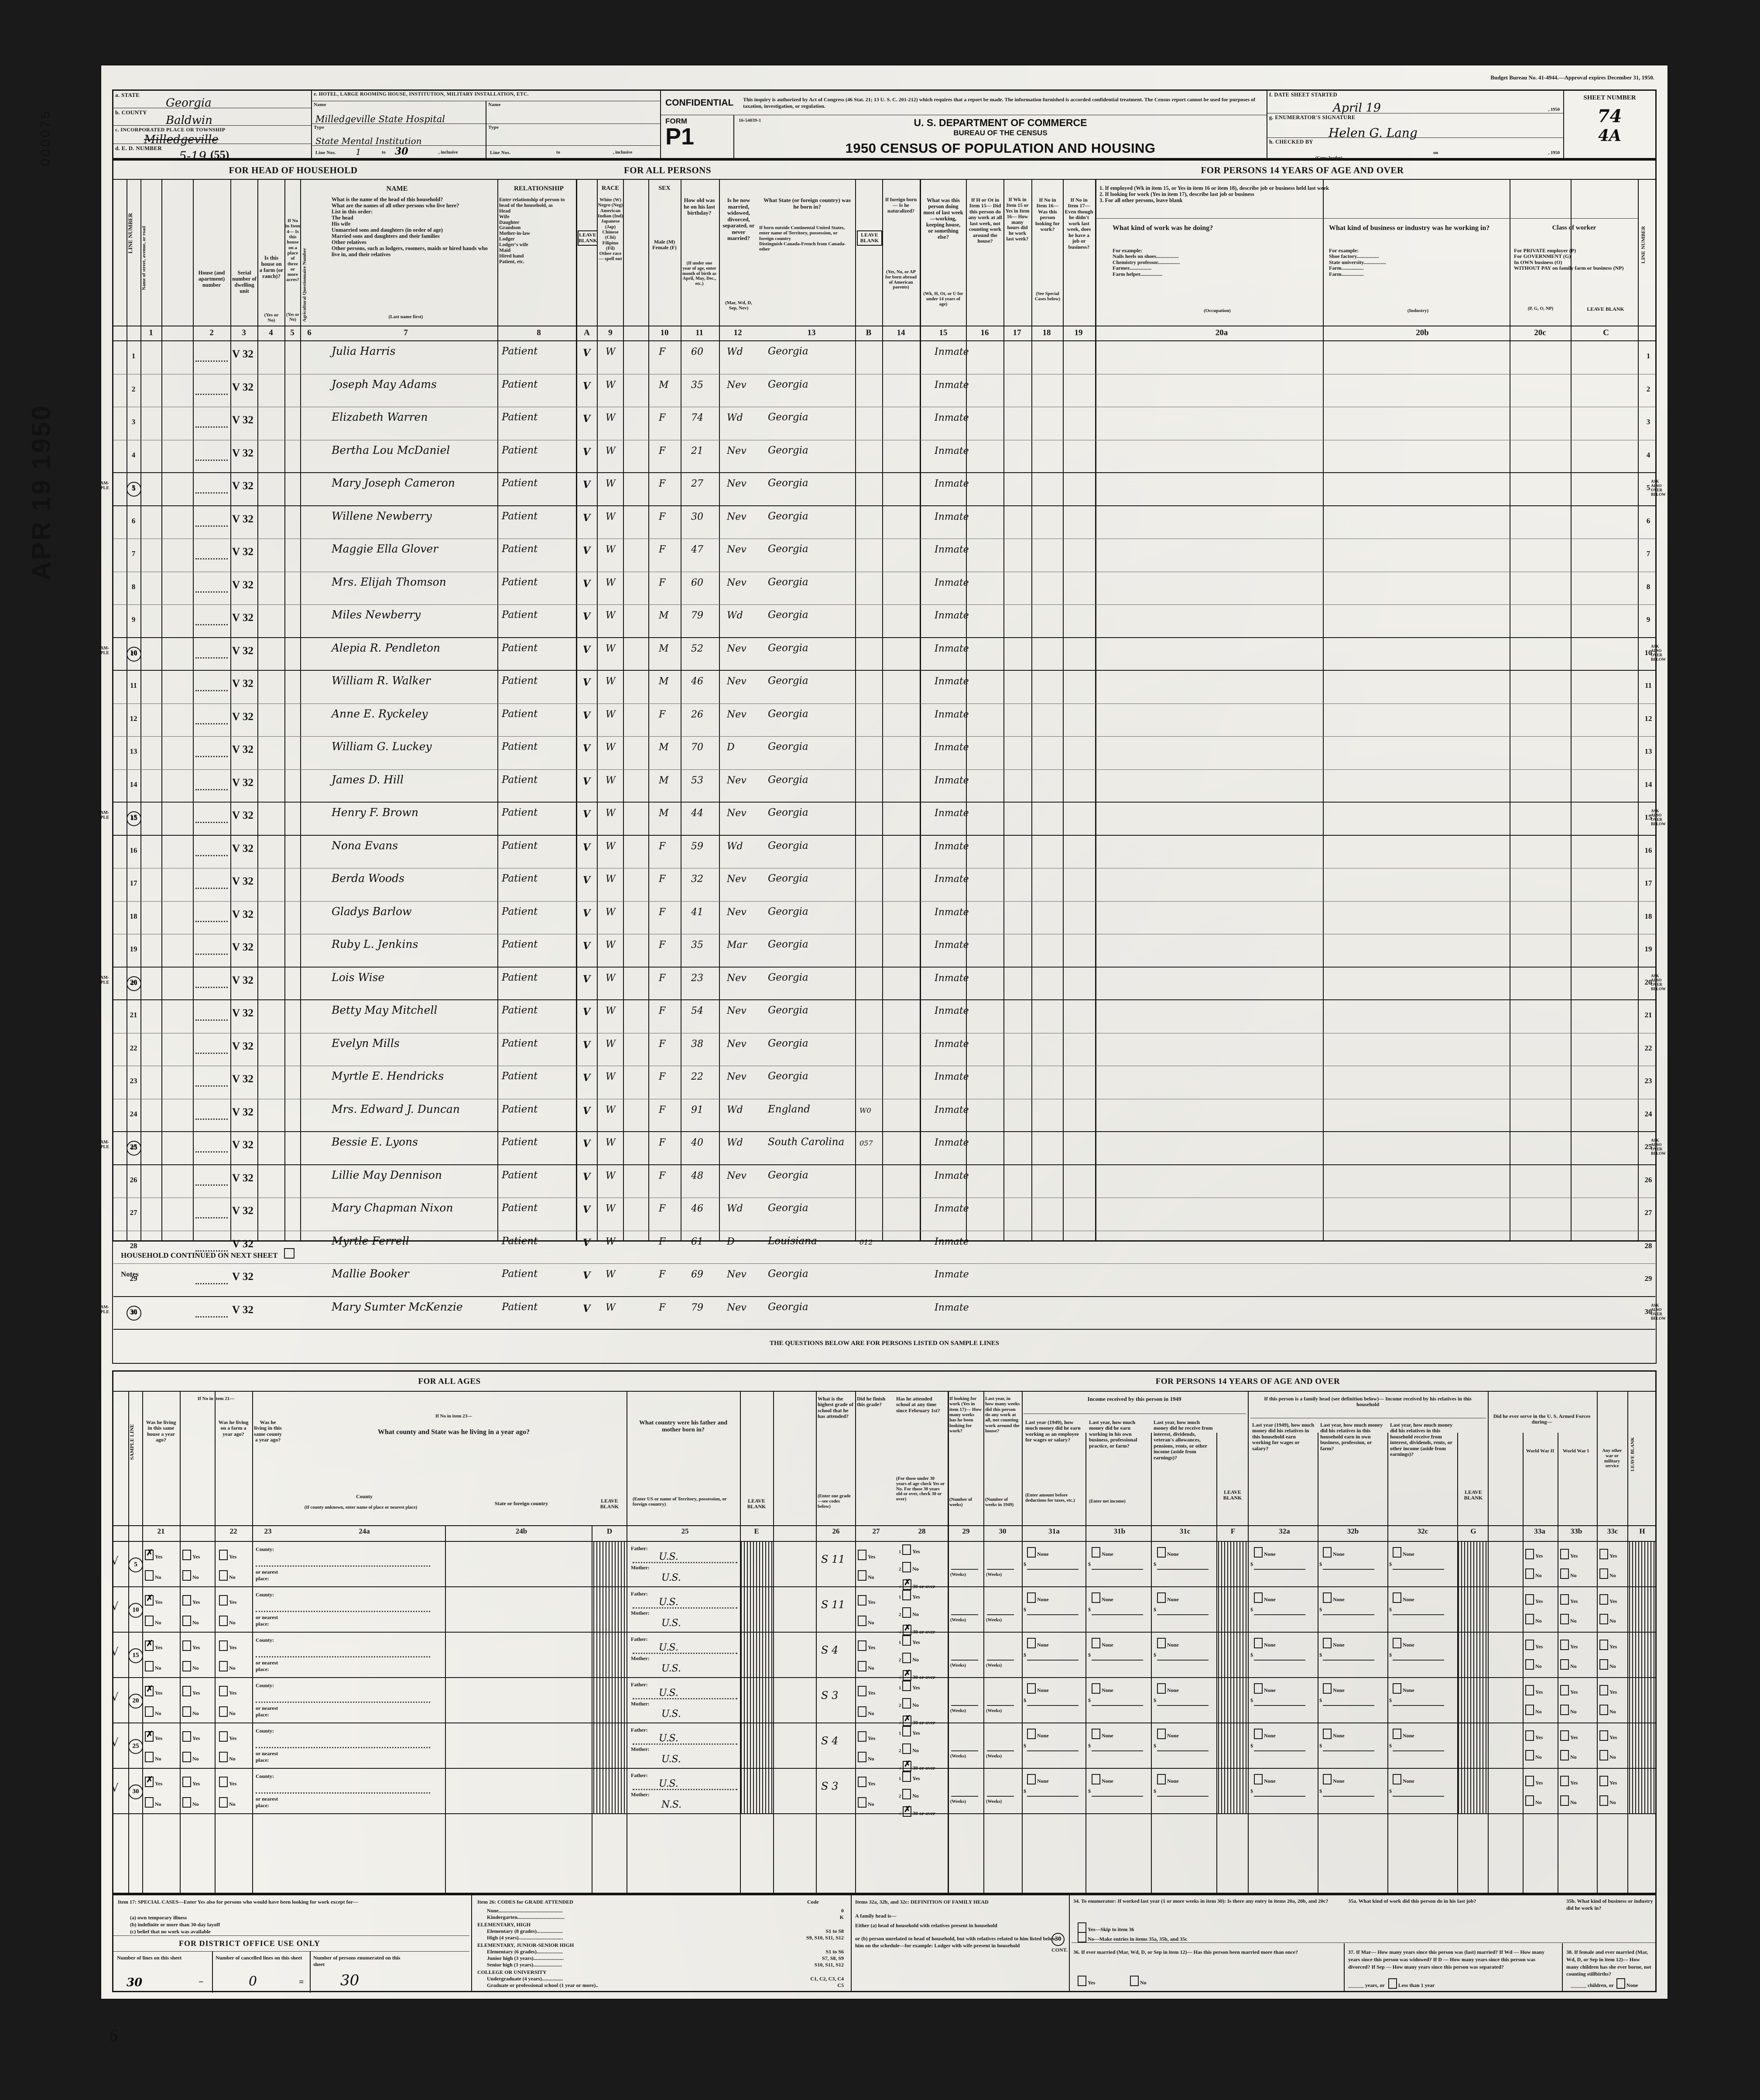  What do you see at coordinates (1608, 1710) in the screenshot?
I see `war-no-option-2: No` at bounding box center [1608, 1710].